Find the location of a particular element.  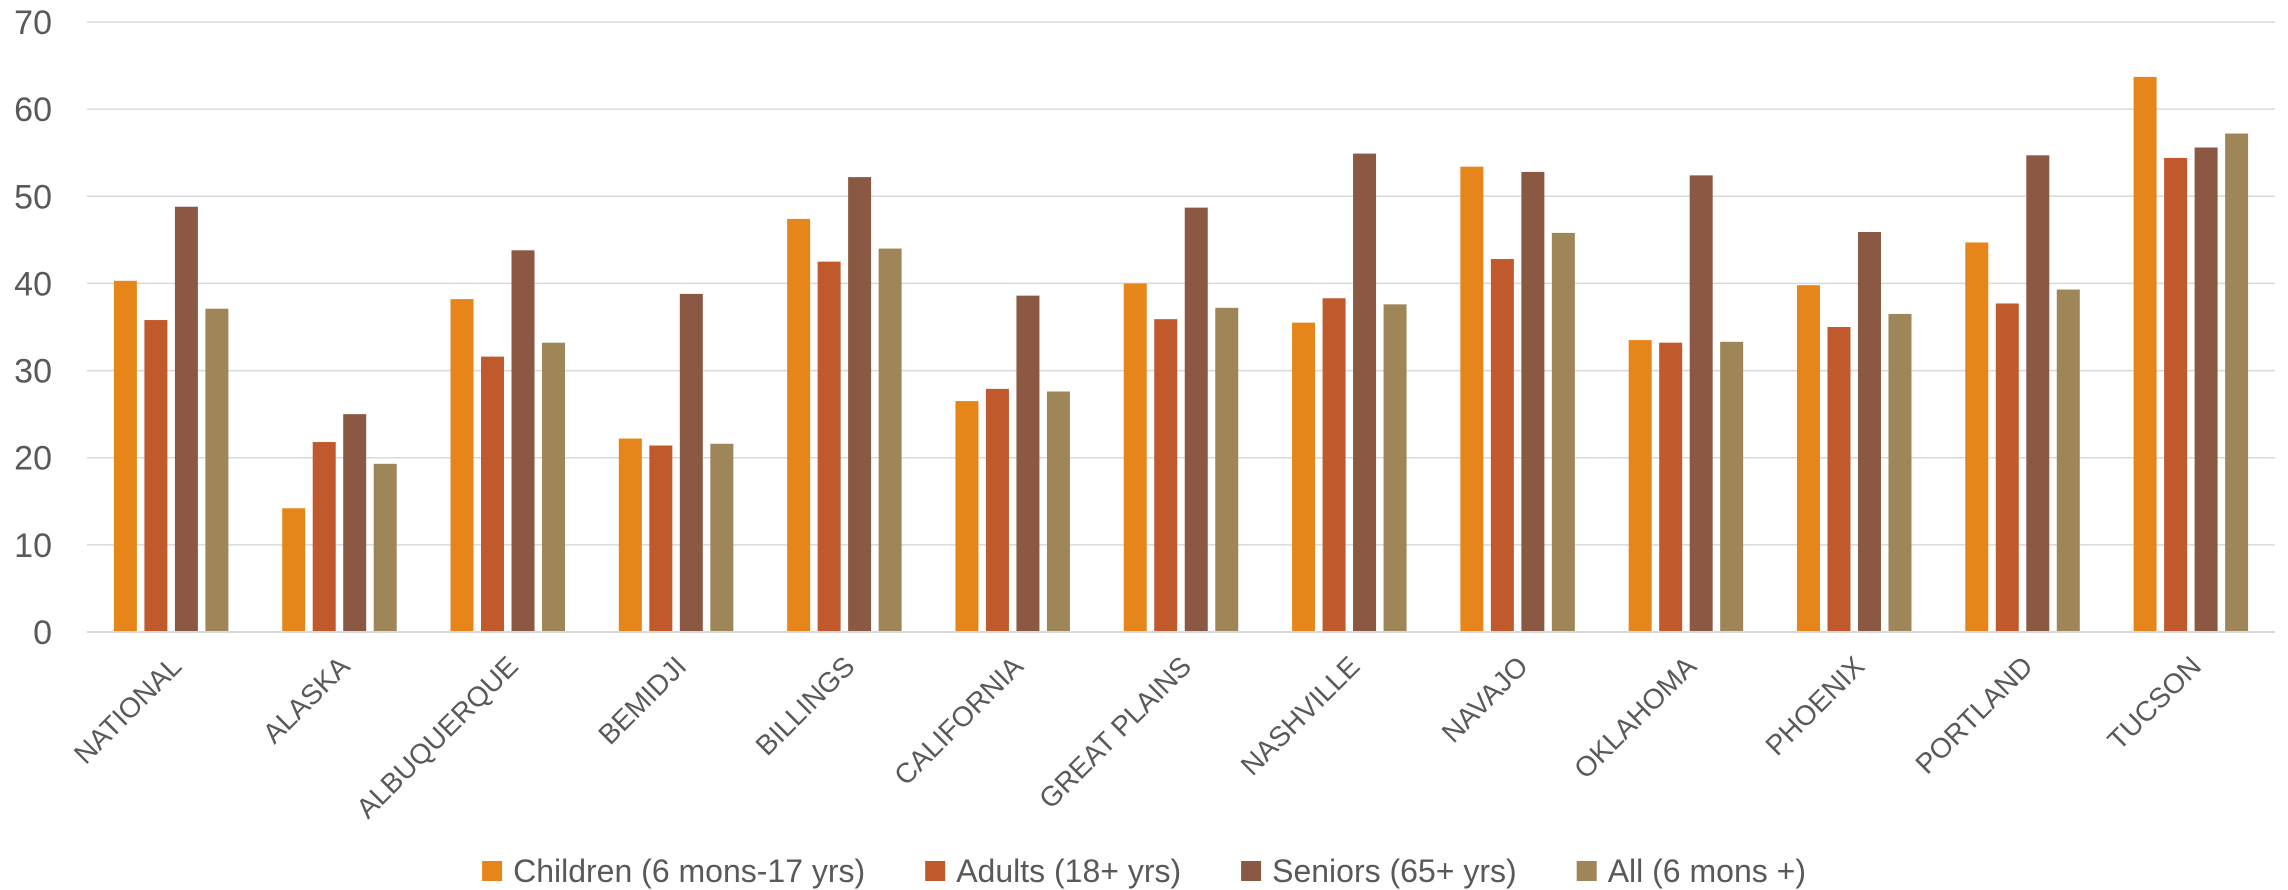

y-tick-label: 30 is located at coordinates (33, 372).